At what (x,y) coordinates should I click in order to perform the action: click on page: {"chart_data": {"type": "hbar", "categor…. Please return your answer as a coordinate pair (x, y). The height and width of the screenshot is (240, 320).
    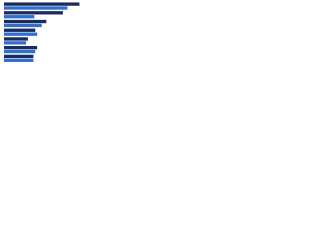
    Looking at the image, I should click on (50, 35).